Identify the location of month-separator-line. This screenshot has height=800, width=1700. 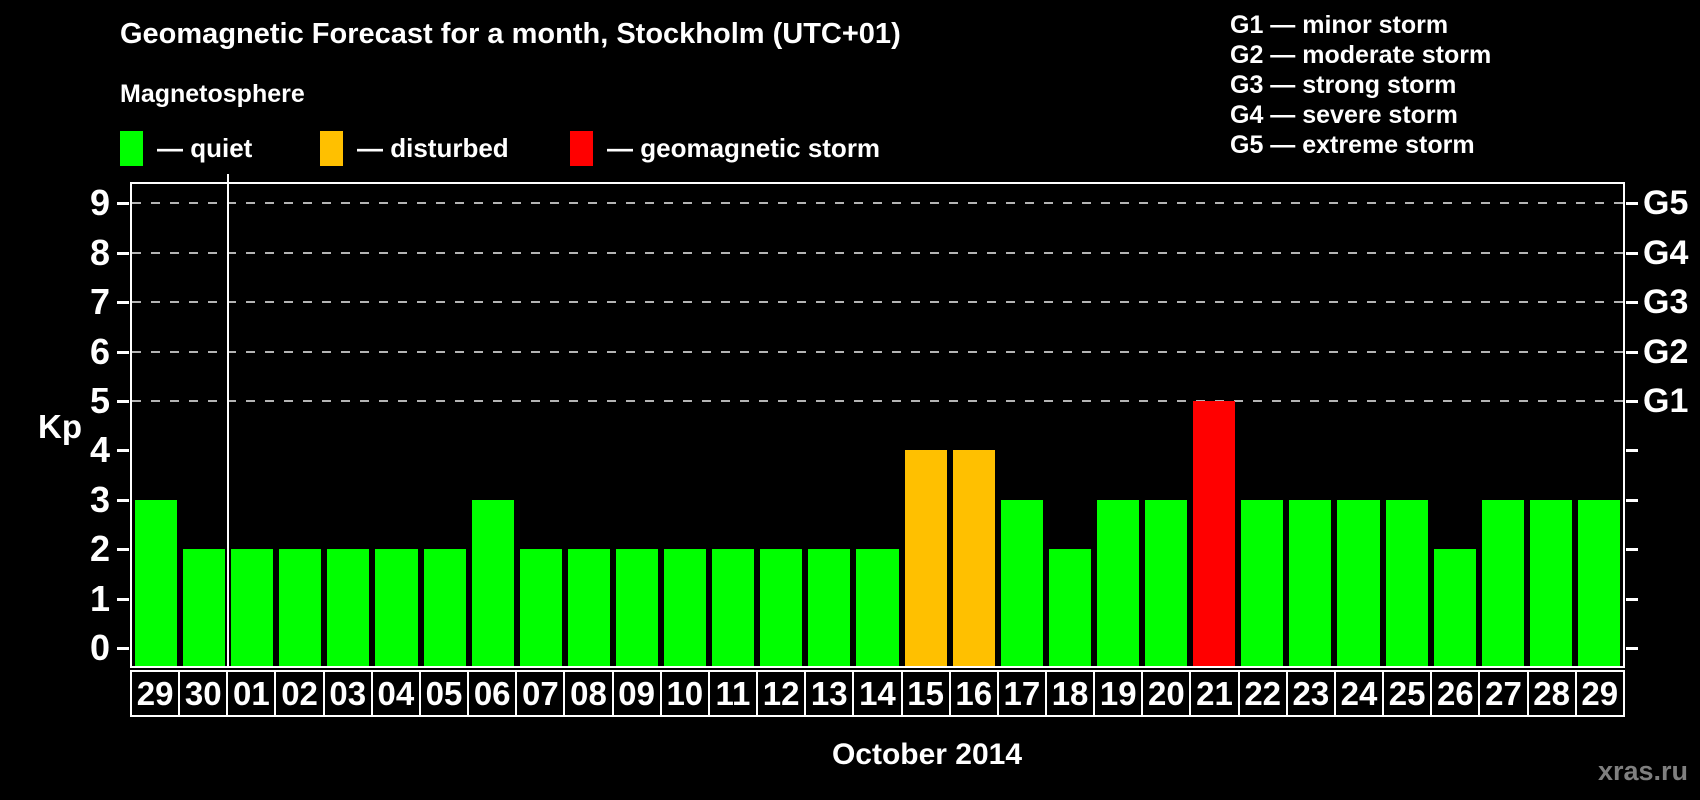
(228, 425).